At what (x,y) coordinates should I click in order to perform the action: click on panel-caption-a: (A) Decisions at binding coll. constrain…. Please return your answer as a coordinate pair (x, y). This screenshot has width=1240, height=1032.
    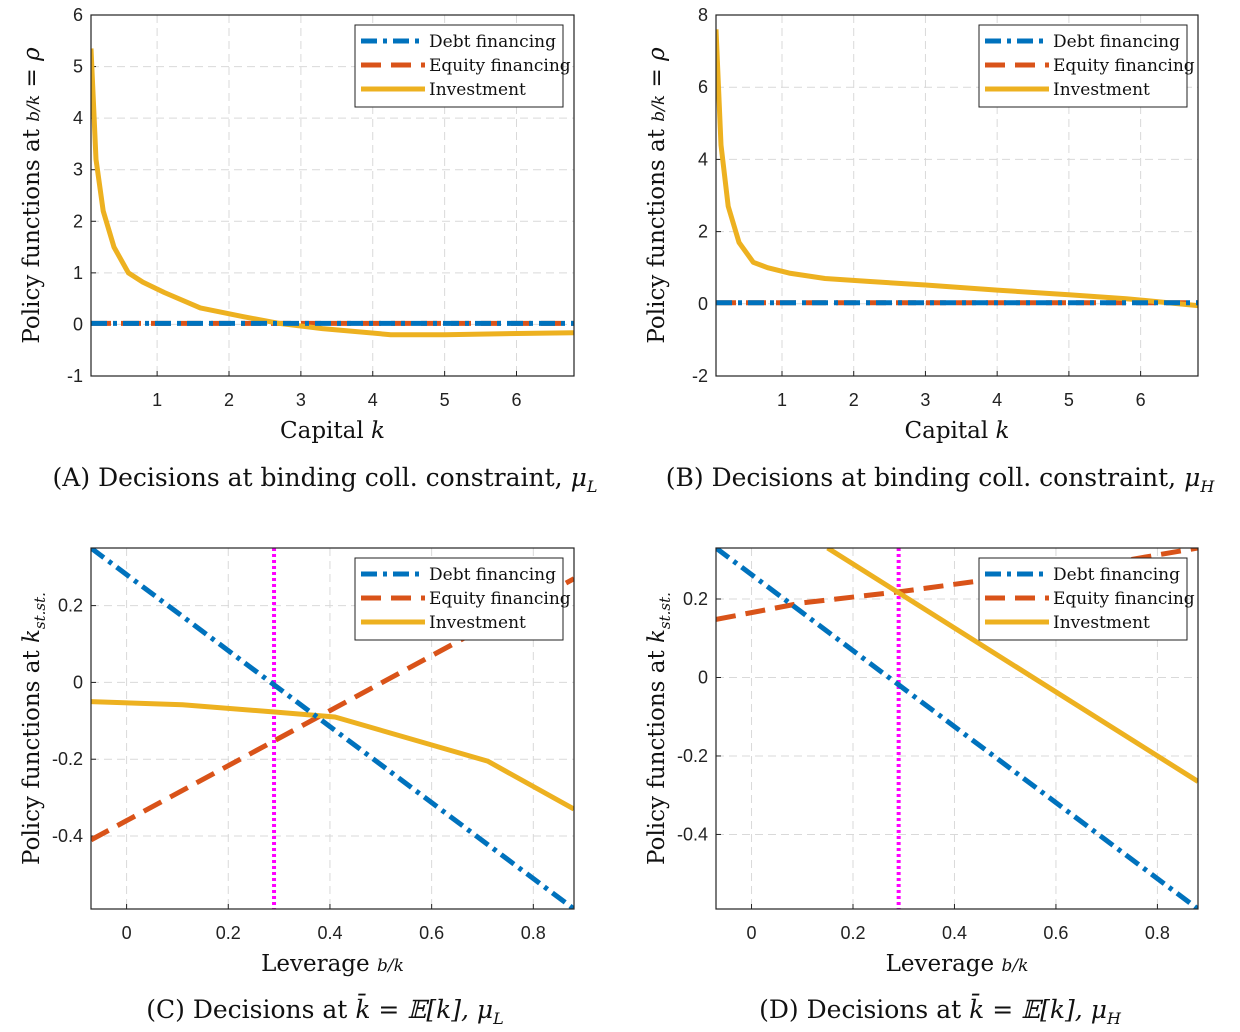
    Looking at the image, I should click on (325, 479).